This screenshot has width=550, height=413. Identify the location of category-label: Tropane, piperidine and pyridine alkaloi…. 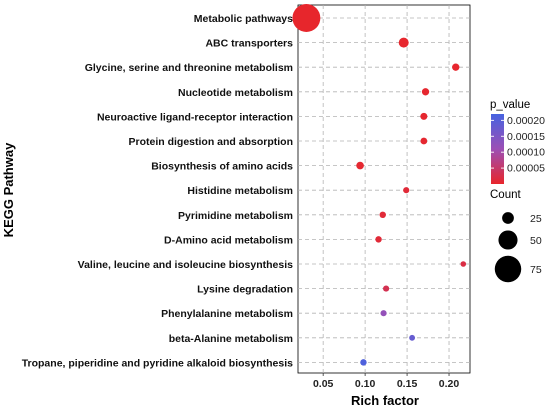
(157, 363).